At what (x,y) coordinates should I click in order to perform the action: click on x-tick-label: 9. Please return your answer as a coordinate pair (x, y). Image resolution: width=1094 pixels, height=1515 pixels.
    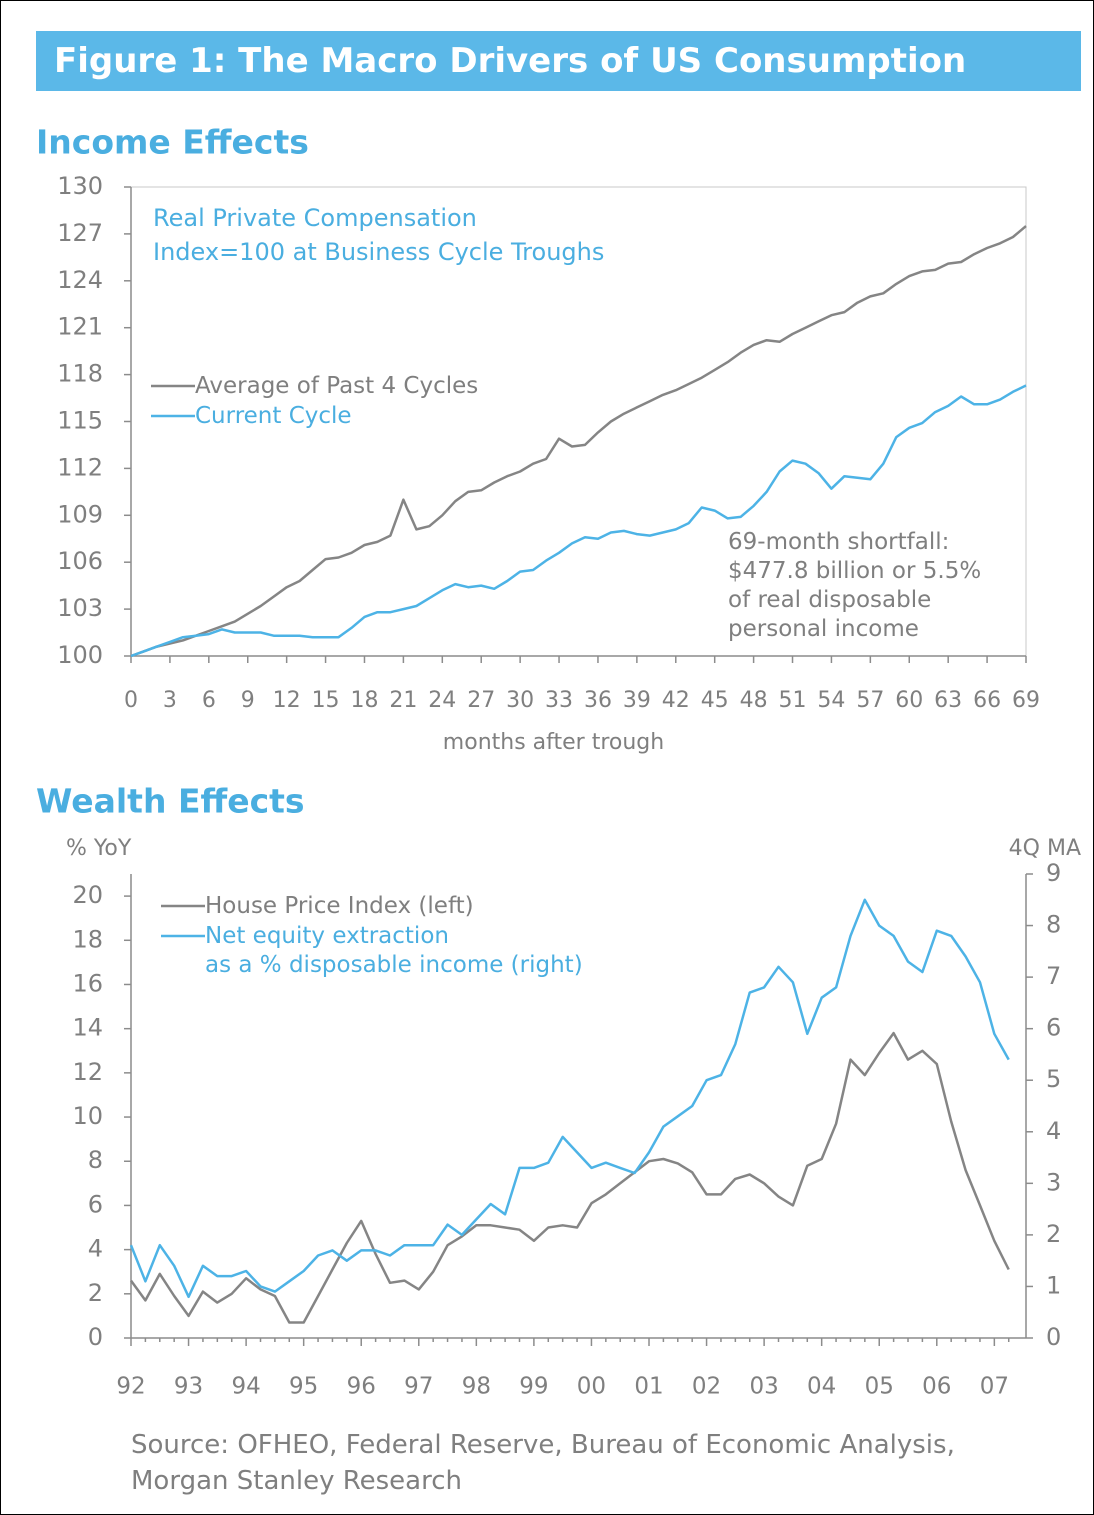
    Looking at the image, I should click on (248, 700).